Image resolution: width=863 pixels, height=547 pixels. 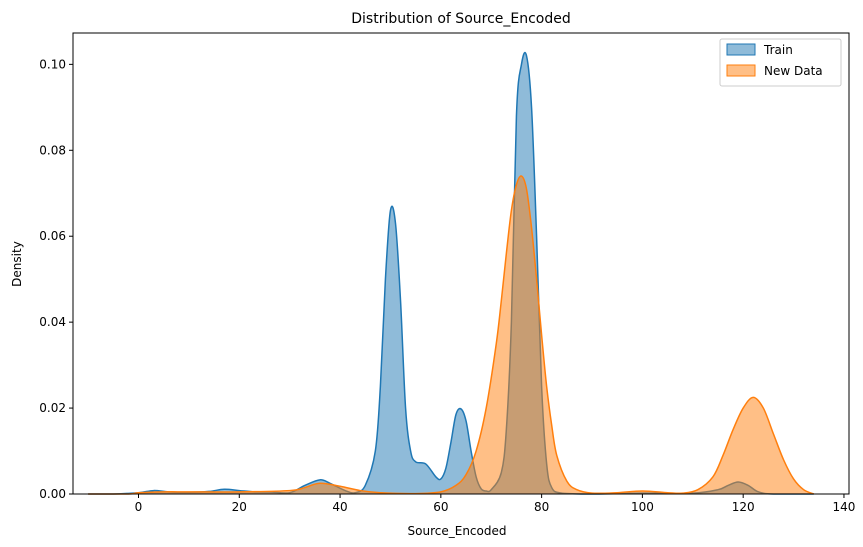 What do you see at coordinates (17, 264) in the screenshot?
I see `y-axis-label: Density` at bounding box center [17, 264].